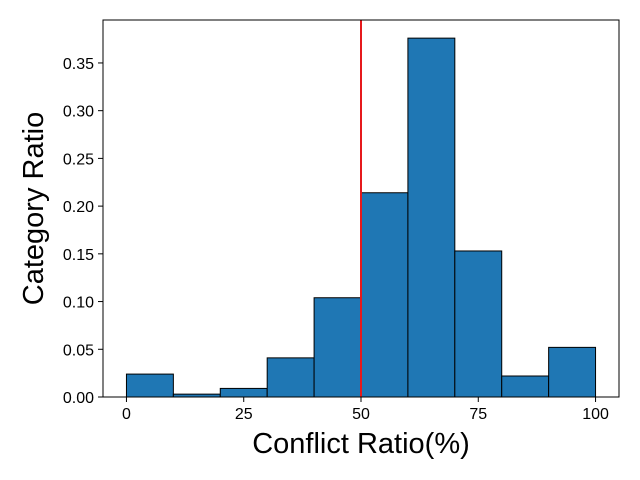 The width and height of the screenshot is (640, 480). I want to click on x-tick-label: 100, so click(595, 414).